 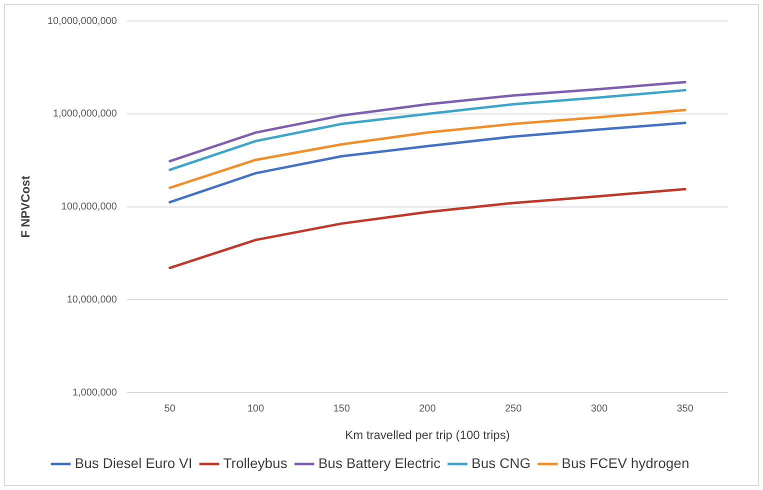 What do you see at coordinates (255, 462) in the screenshot?
I see `legend-label: Trolleybus` at bounding box center [255, 462].